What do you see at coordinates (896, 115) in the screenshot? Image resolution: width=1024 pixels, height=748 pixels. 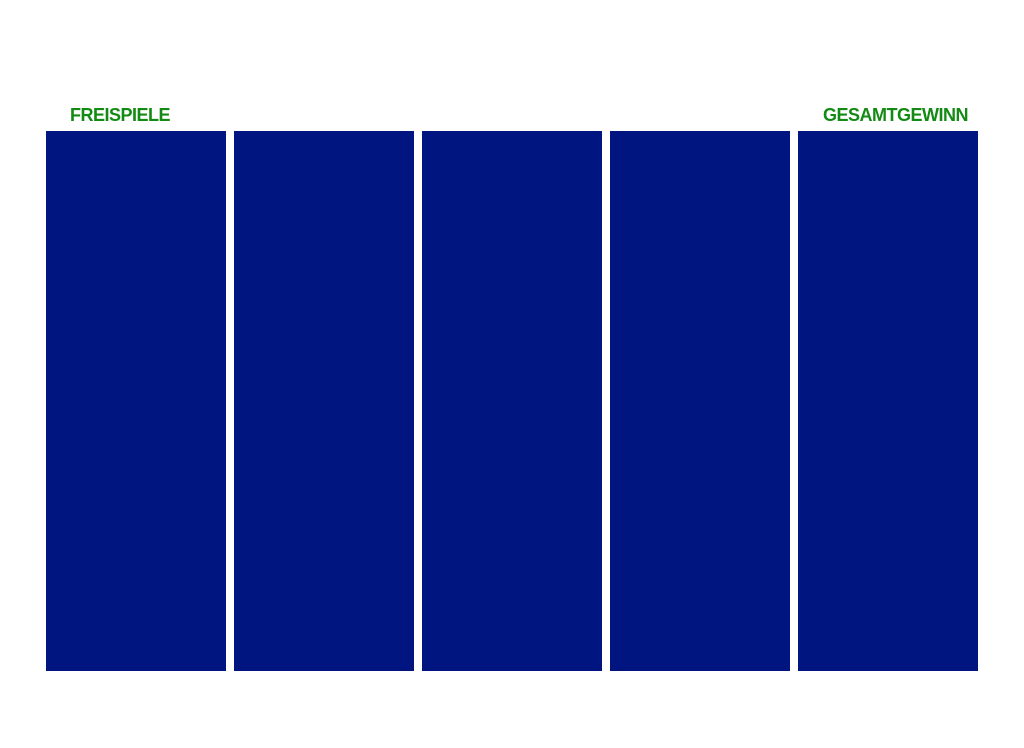 I see `total-win-label: GESAMTGEWINN` at bounding box center [896, 115].